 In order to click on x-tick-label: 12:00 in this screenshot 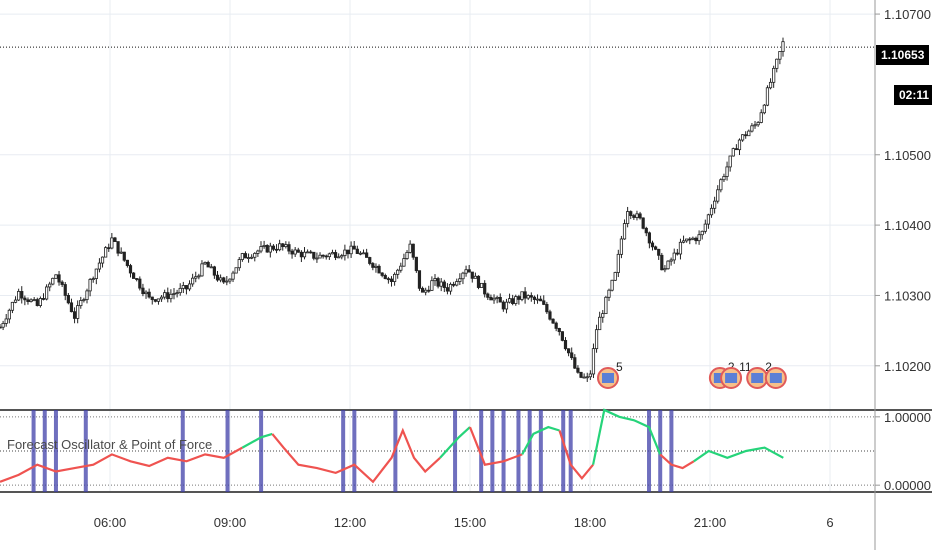, I will do `click(350, 522)`.